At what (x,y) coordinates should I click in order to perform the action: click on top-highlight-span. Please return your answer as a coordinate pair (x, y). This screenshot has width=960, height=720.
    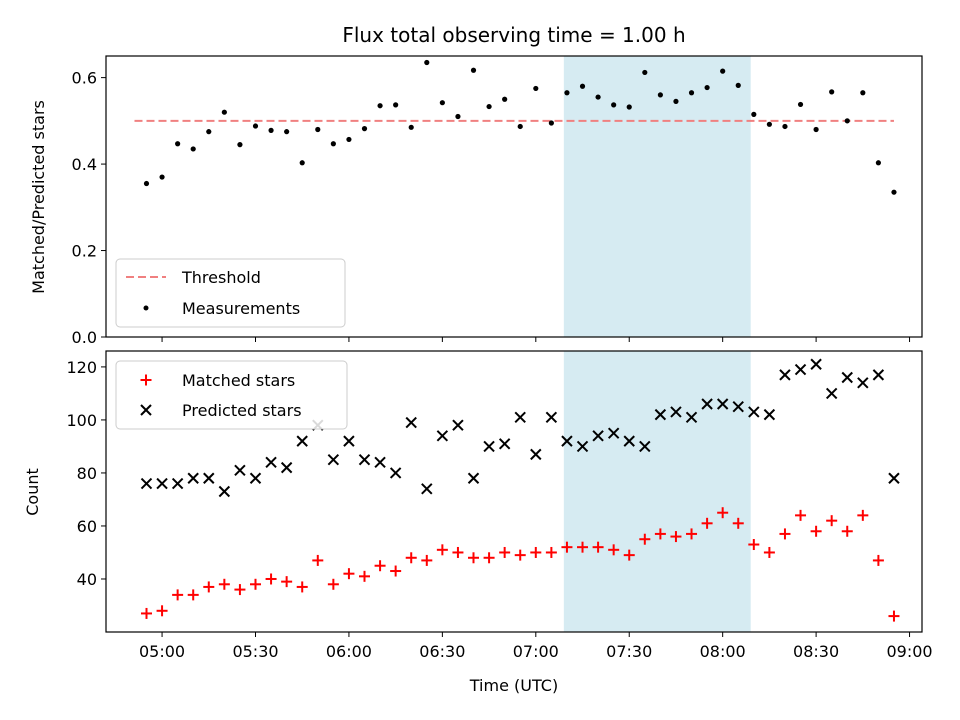
    Looking at the image, I should click on (657, 196).